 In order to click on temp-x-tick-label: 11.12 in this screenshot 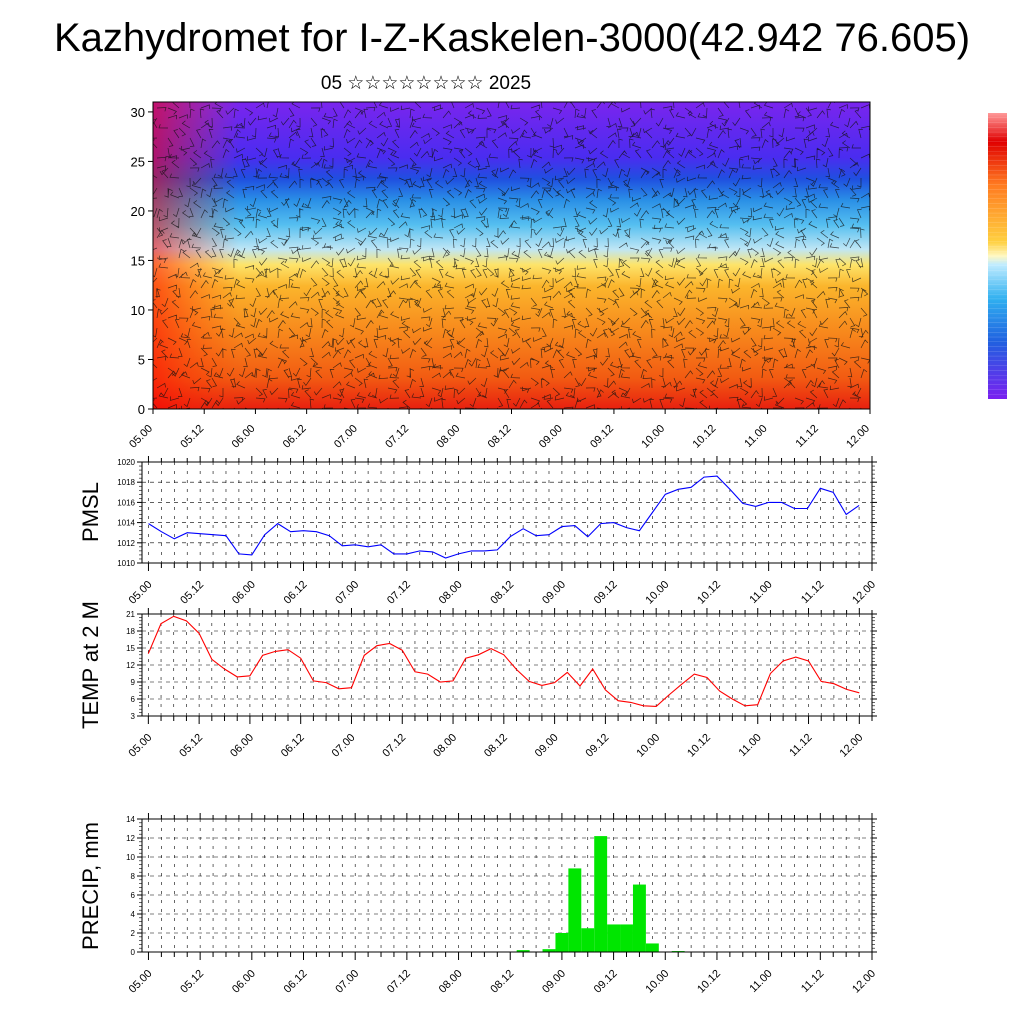, I will do `click(800, 745)`.